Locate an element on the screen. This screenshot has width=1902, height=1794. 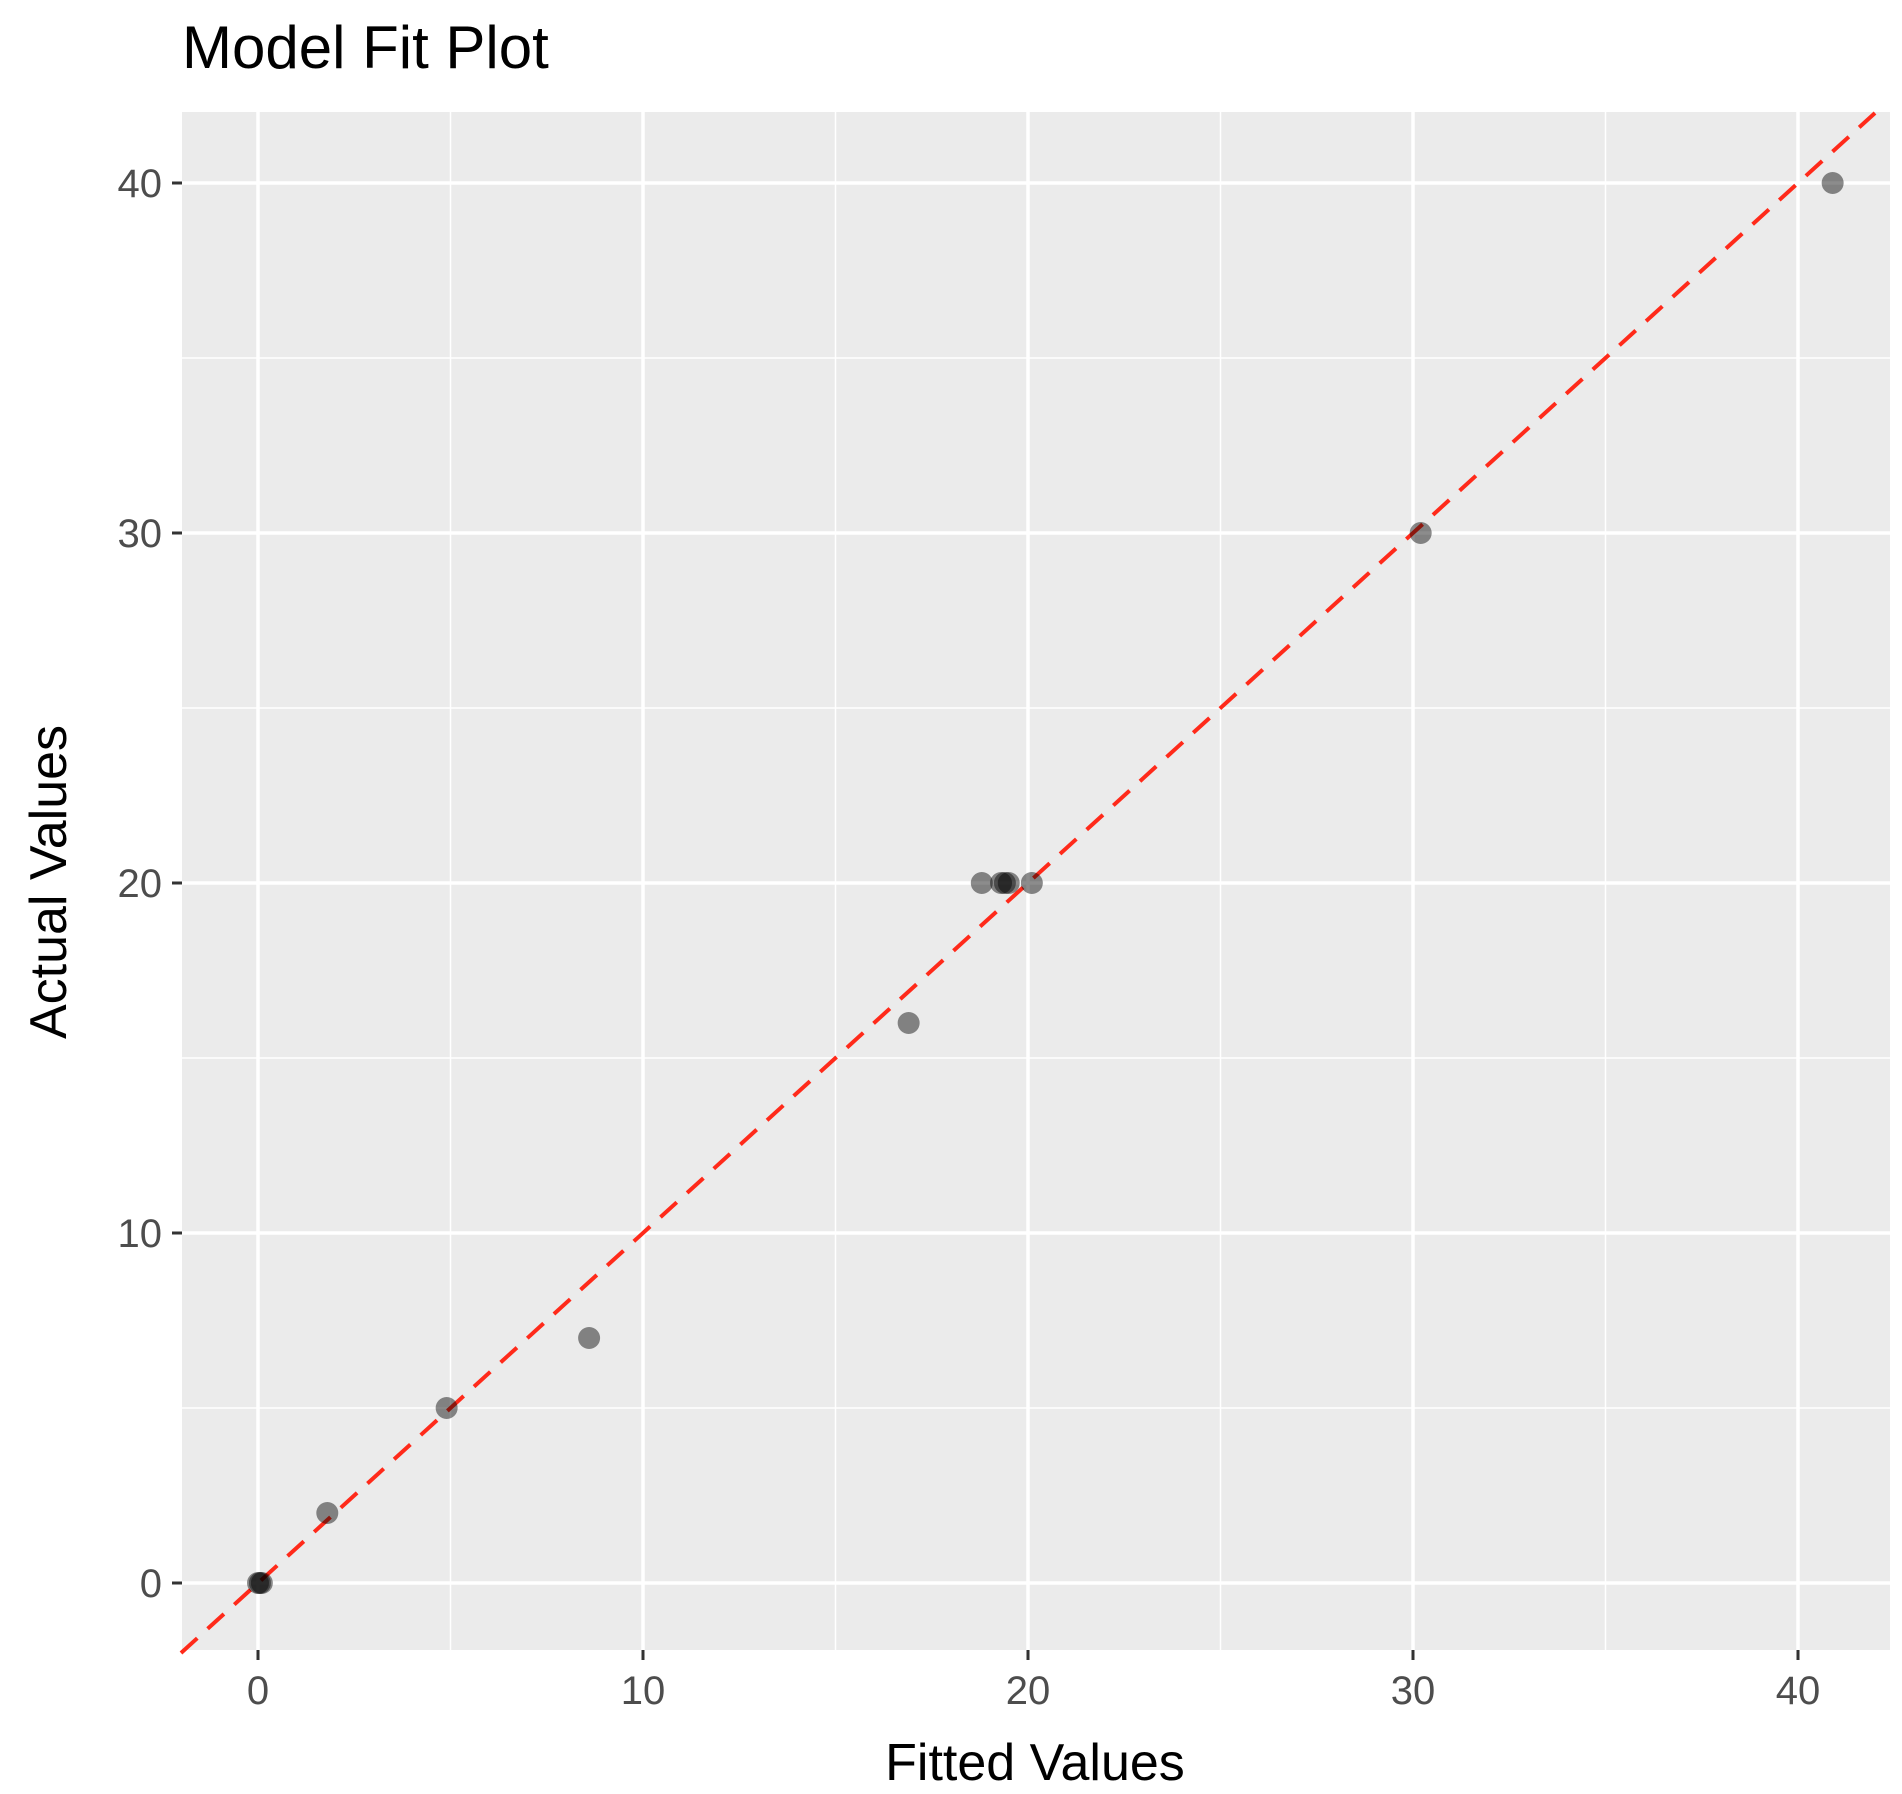
x-tick-label: 20 is located at coordinates (1028, 1691).